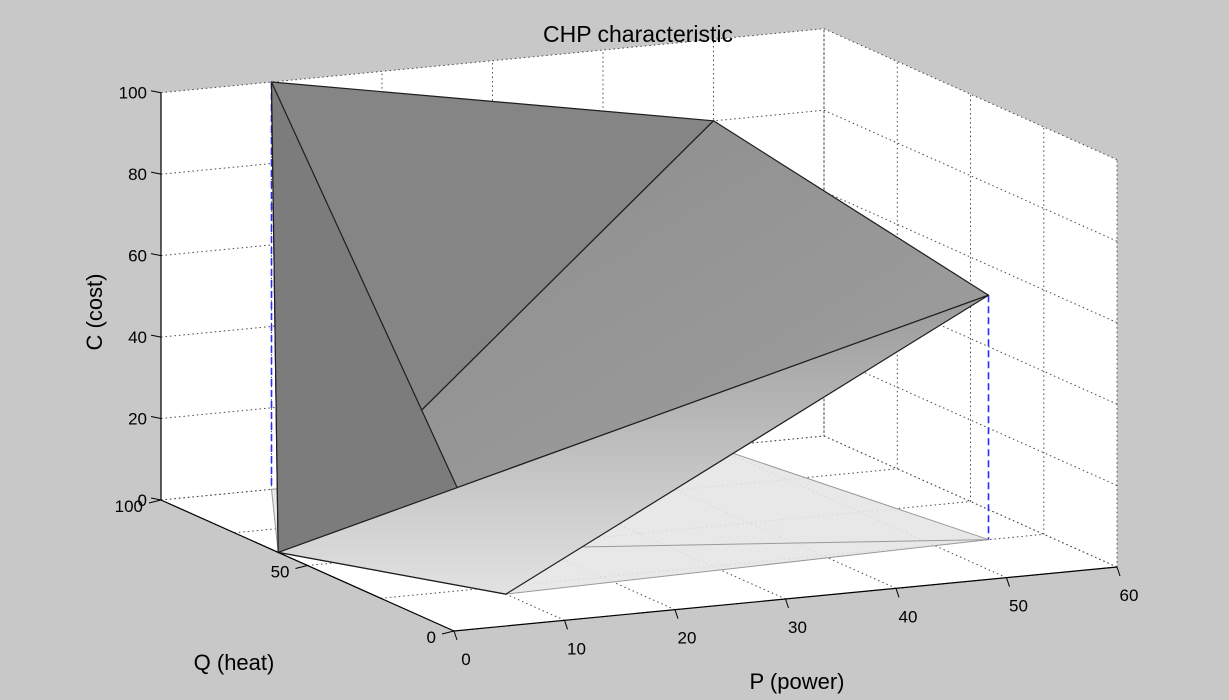  Describe the element at coordinates (137, 174) in the screenshot. I see `c-tick-label: 80` at that location.